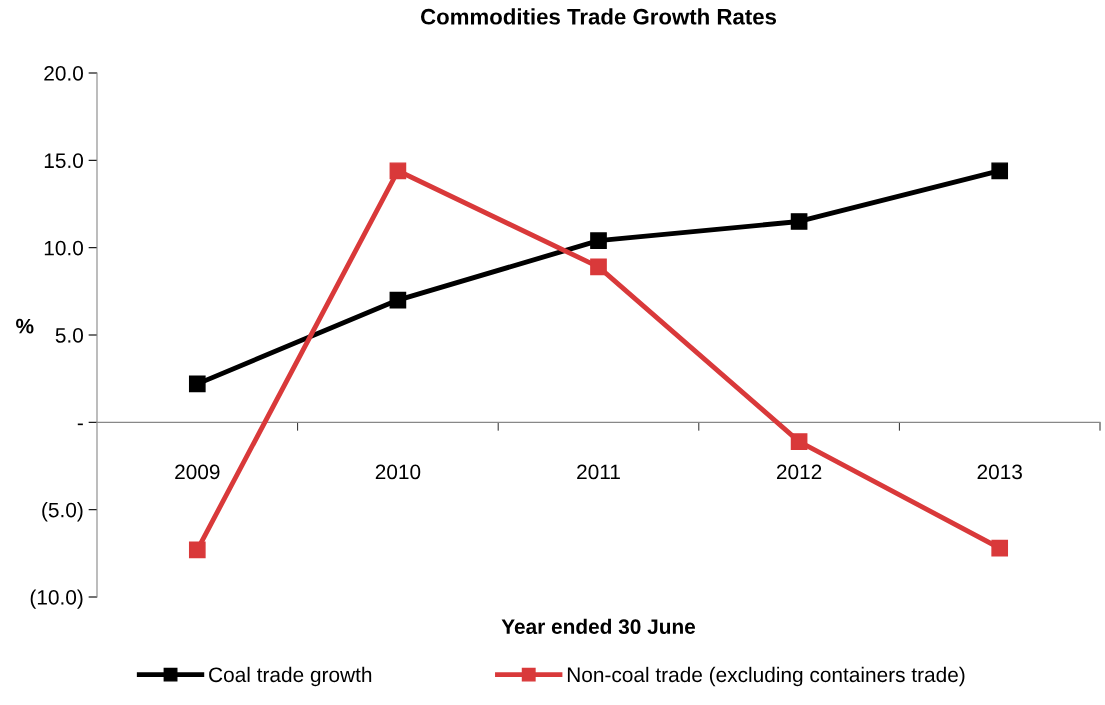 Image resolution: width=1105 pixels, height=705 pixels. What do you see at coordinates (62, 512) in the screenshot?
I see `y-tick-label: (5.0)` at bounding box center [62, 512].